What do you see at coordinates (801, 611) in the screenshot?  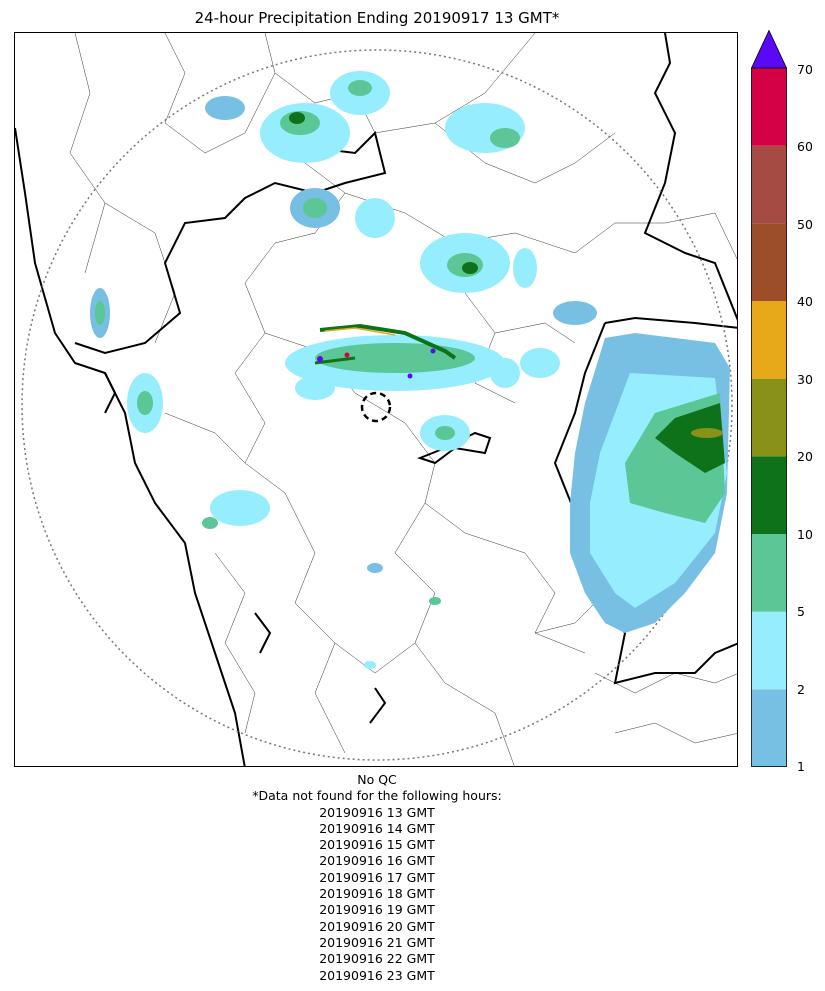 I see `colorbar-tick-label: 5` at bounding box center [801, 611].